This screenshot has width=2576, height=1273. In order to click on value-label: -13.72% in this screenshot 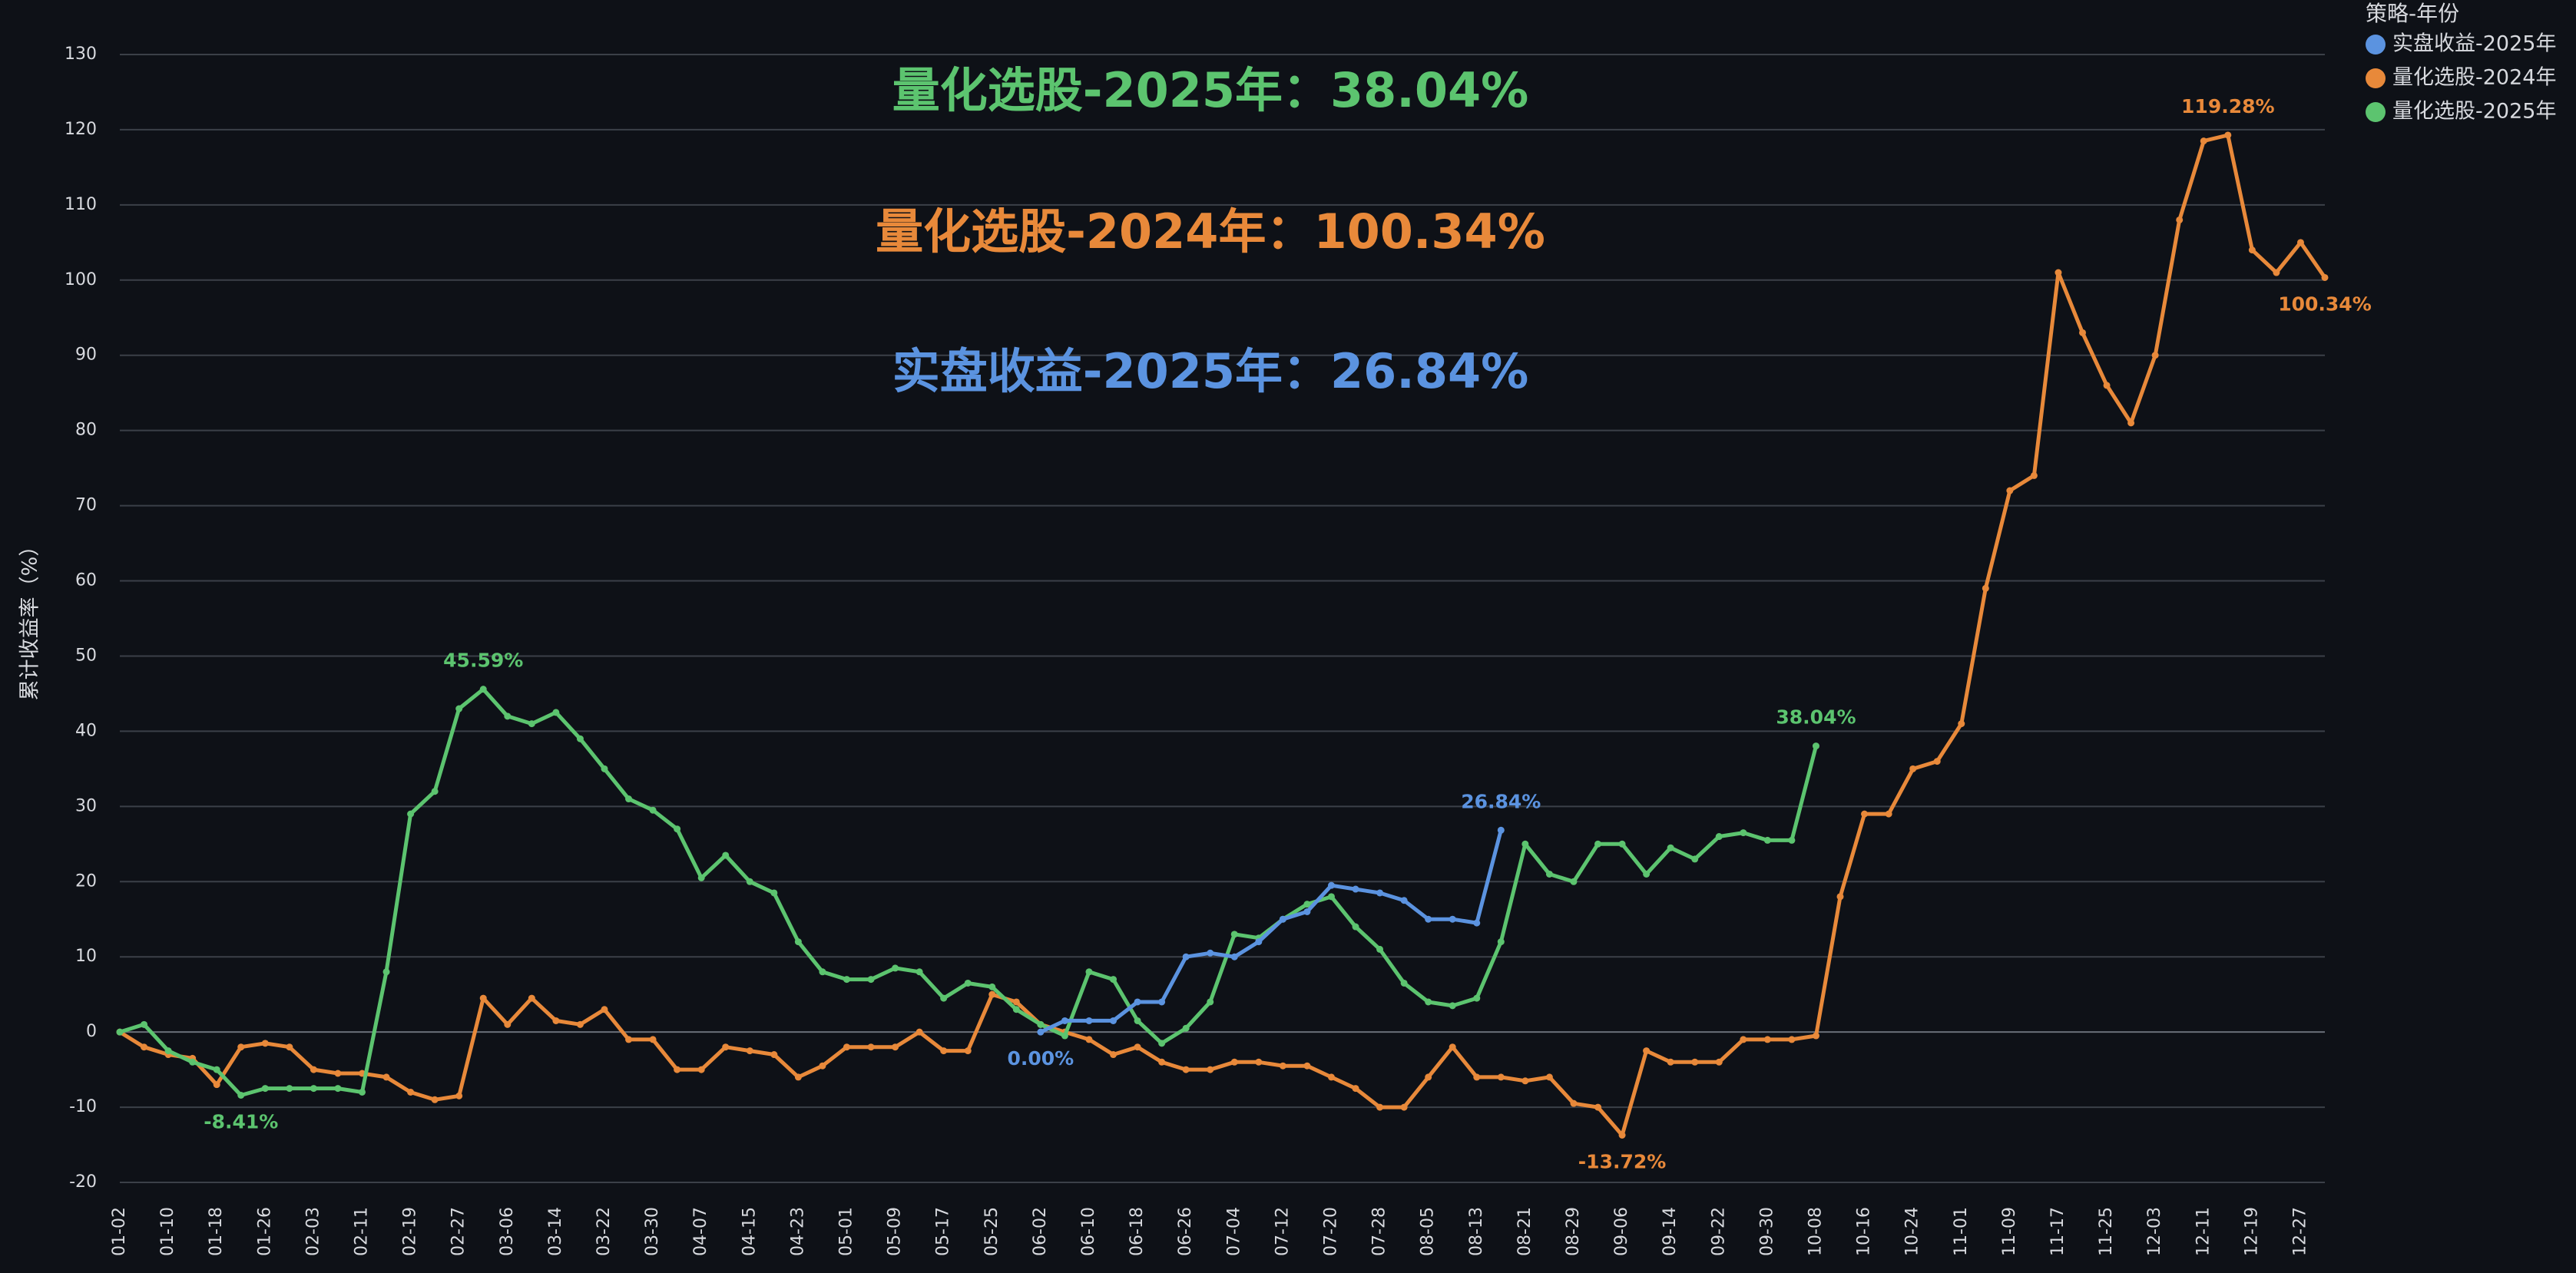, I will do `click(1623, 1161)`.